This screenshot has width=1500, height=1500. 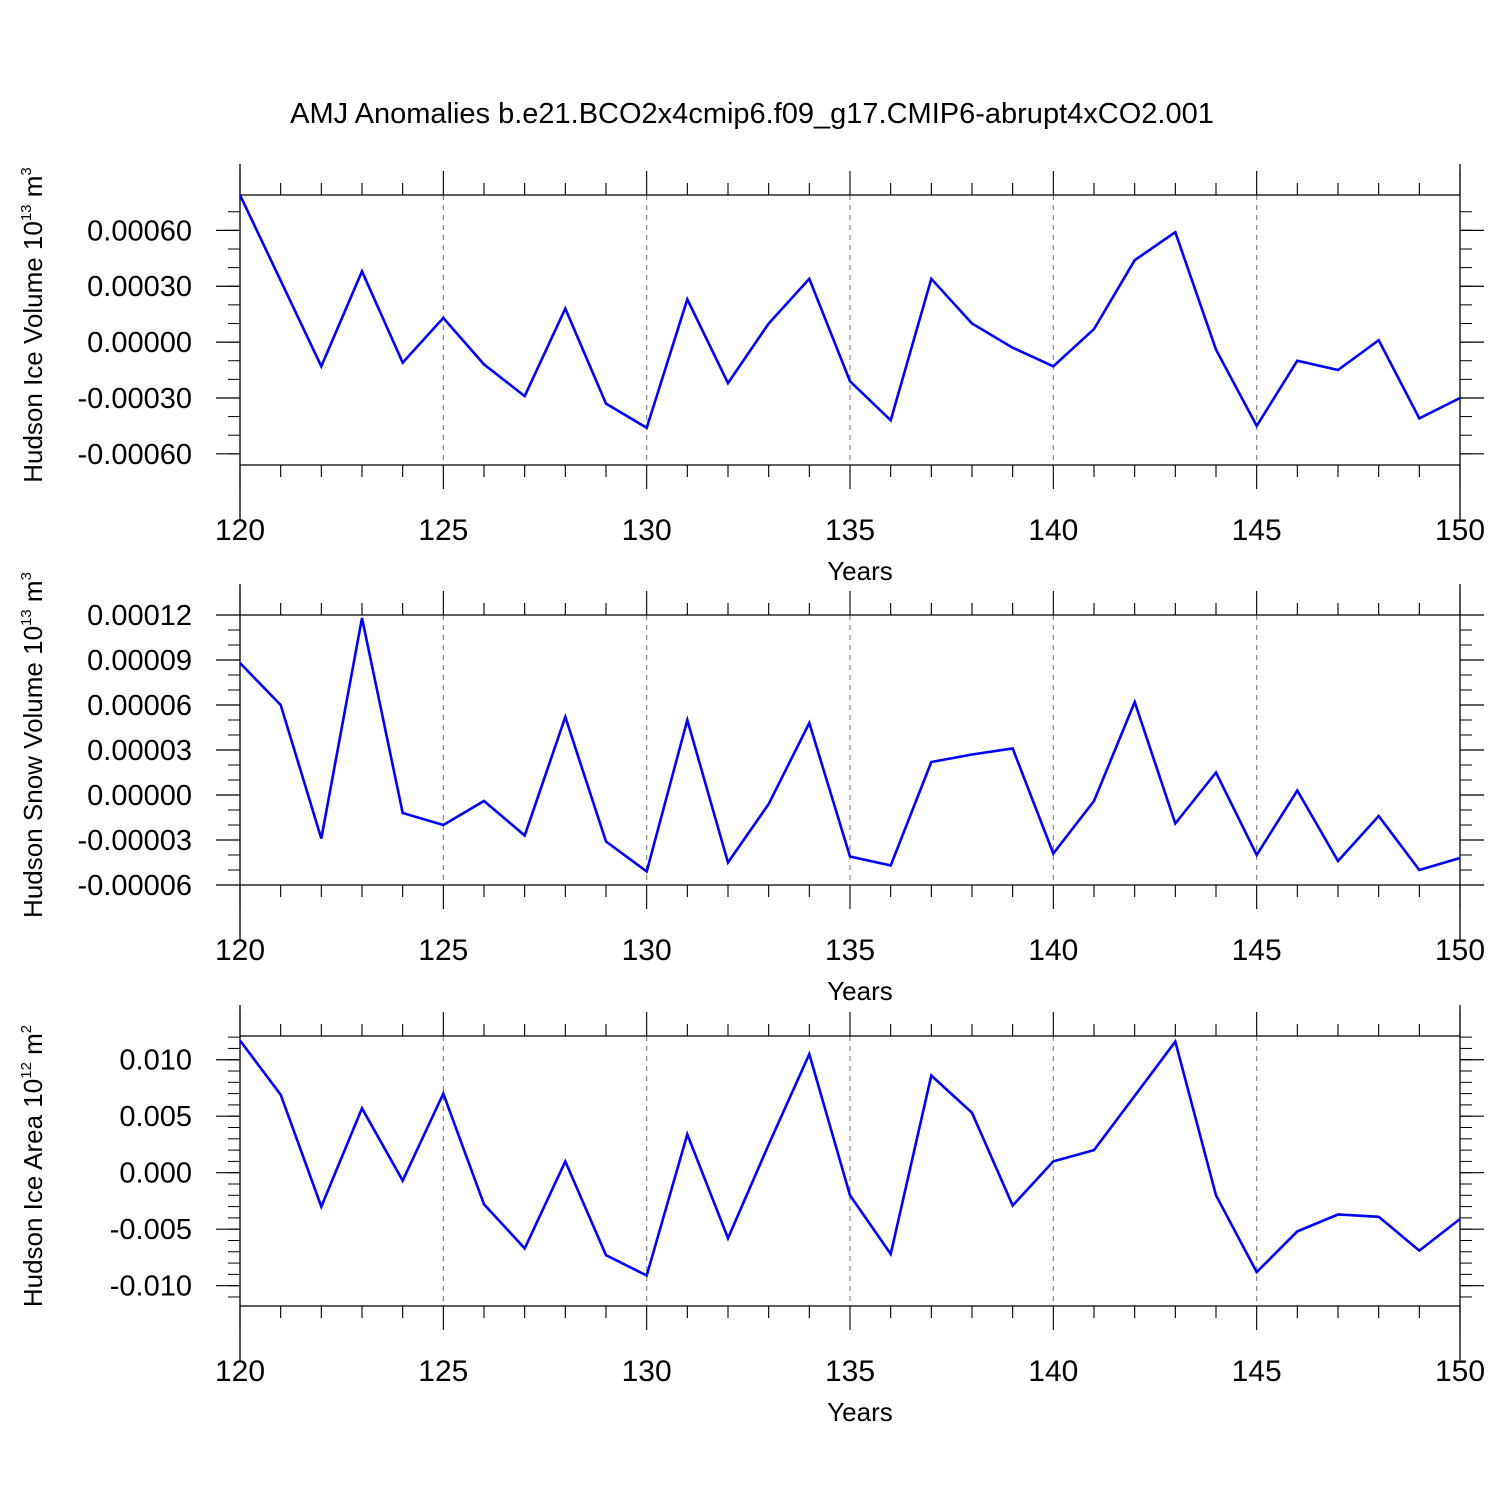 What do you see at coordinates (26, 1029) in the screenshot?
I see `y-axis-title-unit-exponent: 2` at bounding box center [26, 1029].